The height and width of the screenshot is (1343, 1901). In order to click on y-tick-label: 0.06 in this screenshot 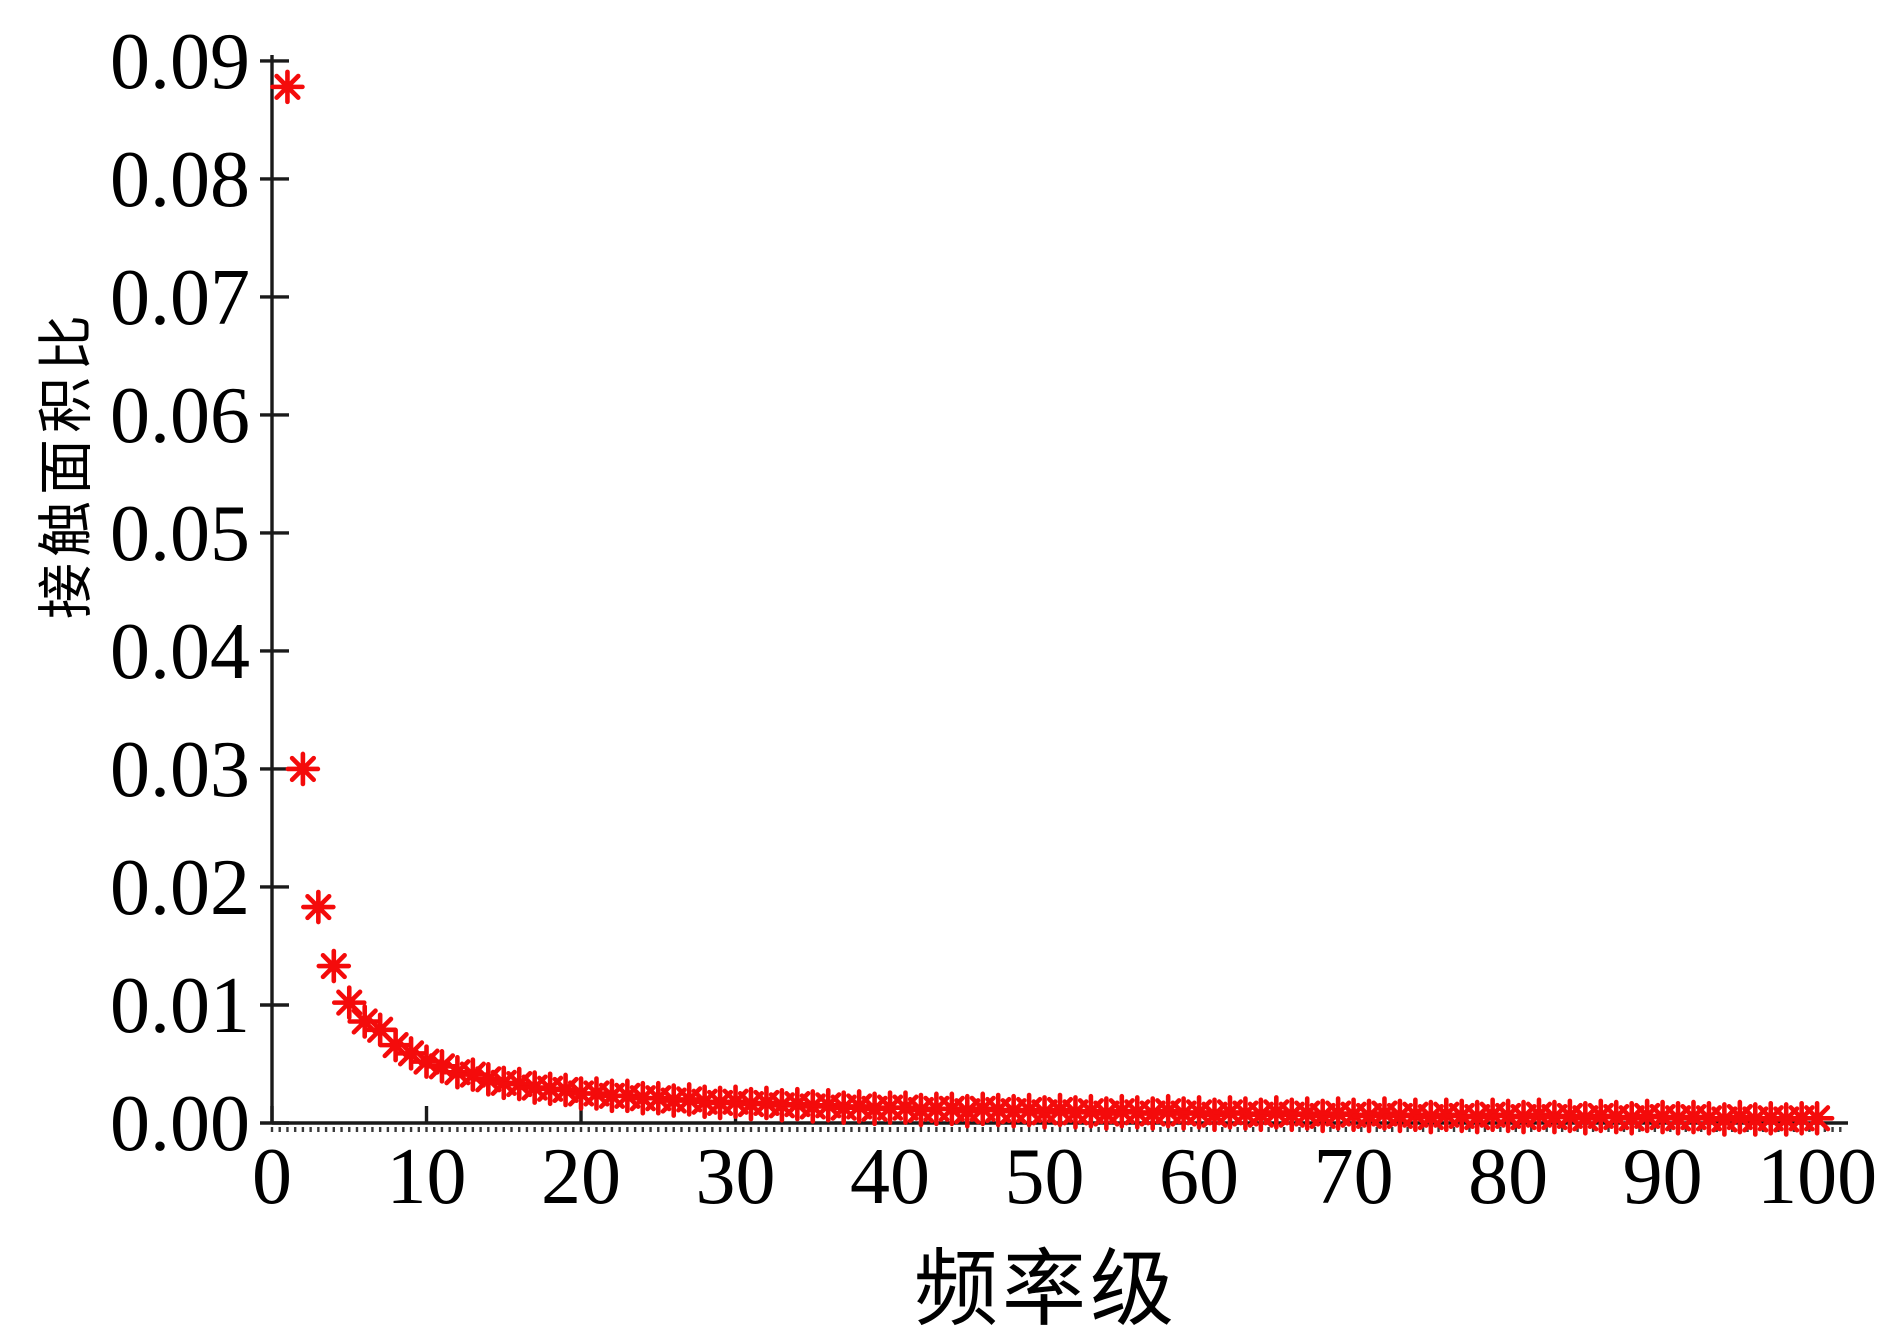, I will do `click(180, 416)`.